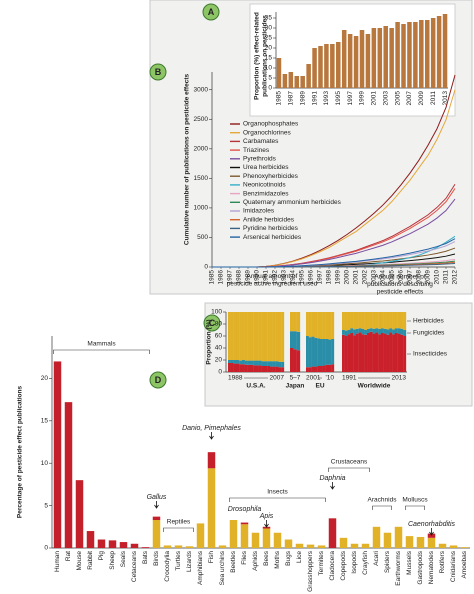 Image resolution: width=474 pixels, height=594 pixels. I want to click on x-tick-label: 1989, so click(248, 277).